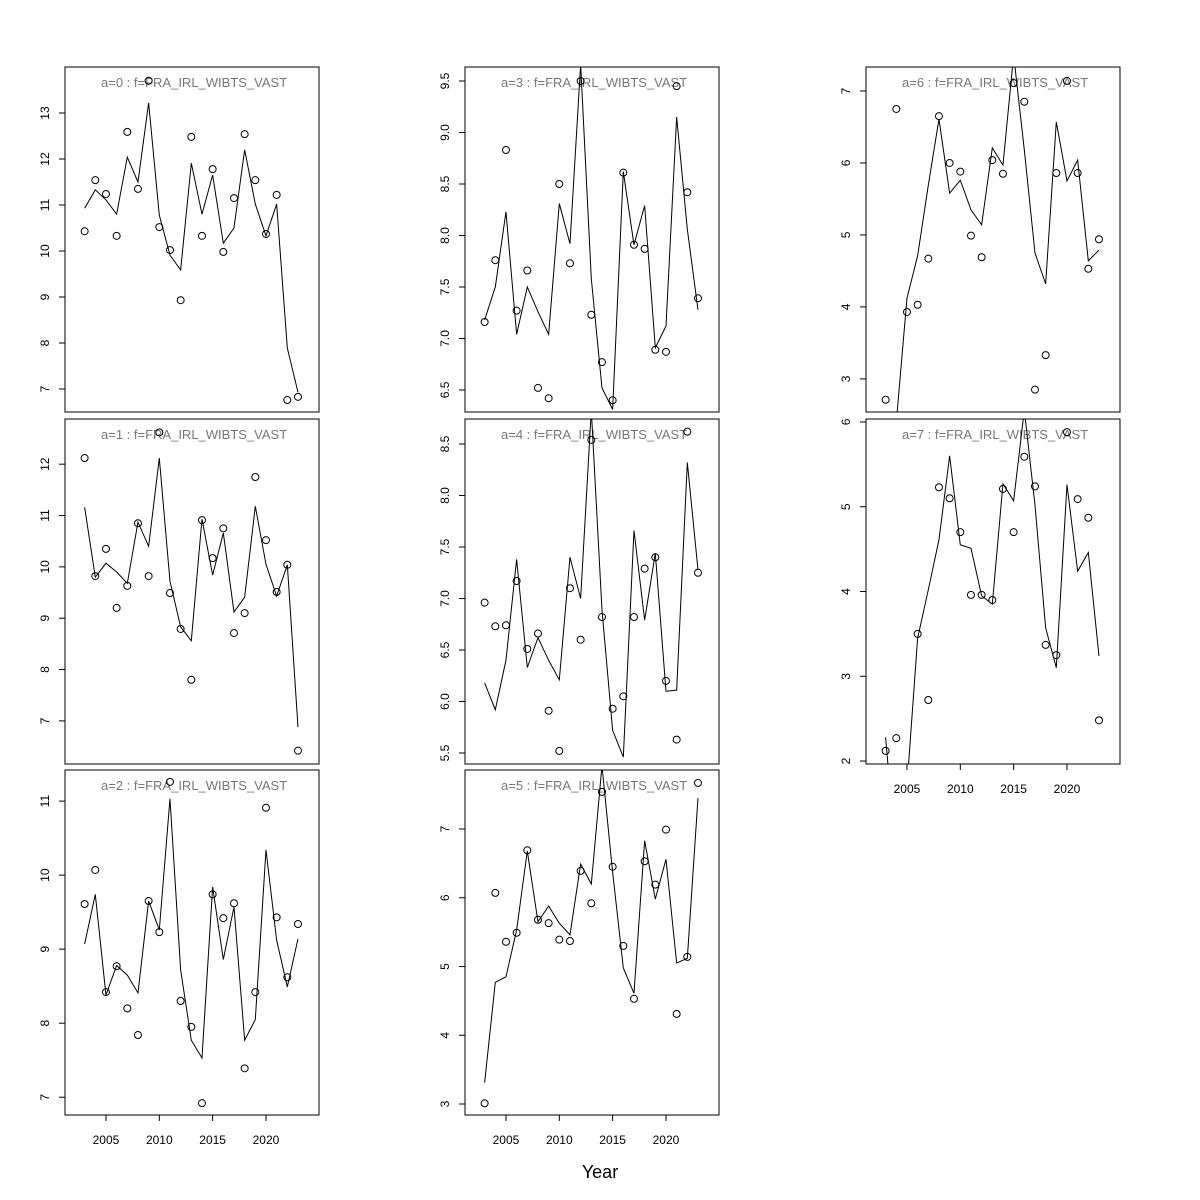  I want to click on y-tick-label: 10, so click(45, 251).